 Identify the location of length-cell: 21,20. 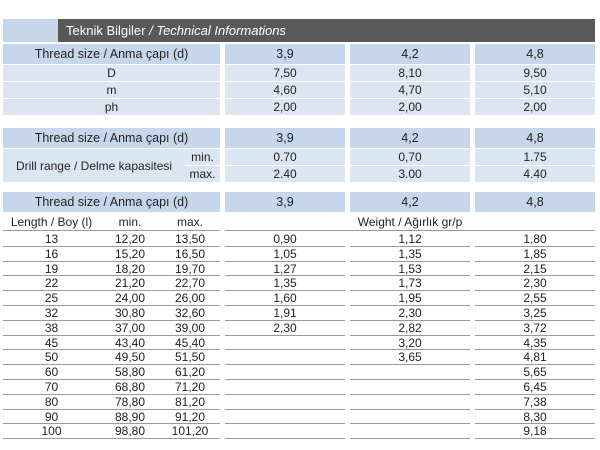
(130, 284).